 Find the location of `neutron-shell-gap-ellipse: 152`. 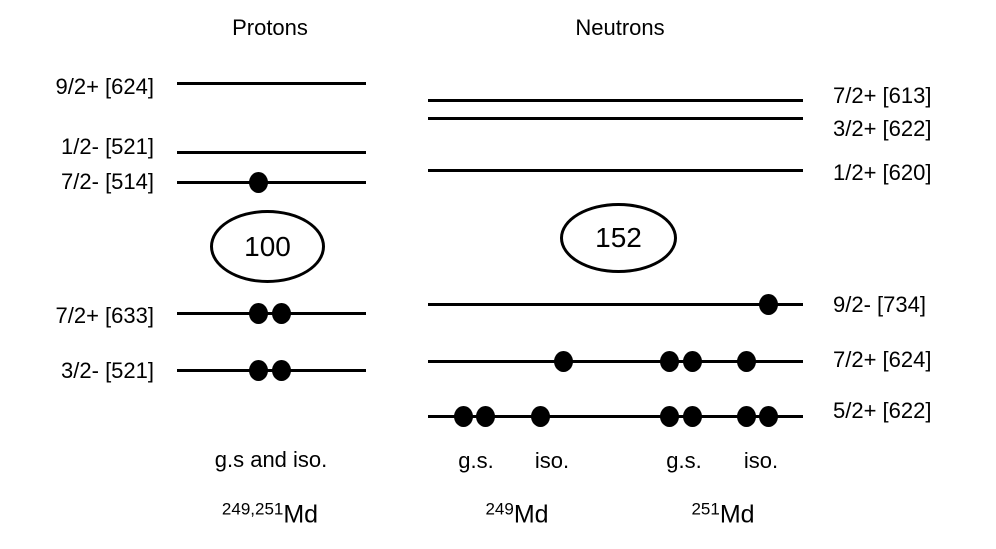

neutron-shell-gap-ellipse: 152 is located at coordinates (618, 238).